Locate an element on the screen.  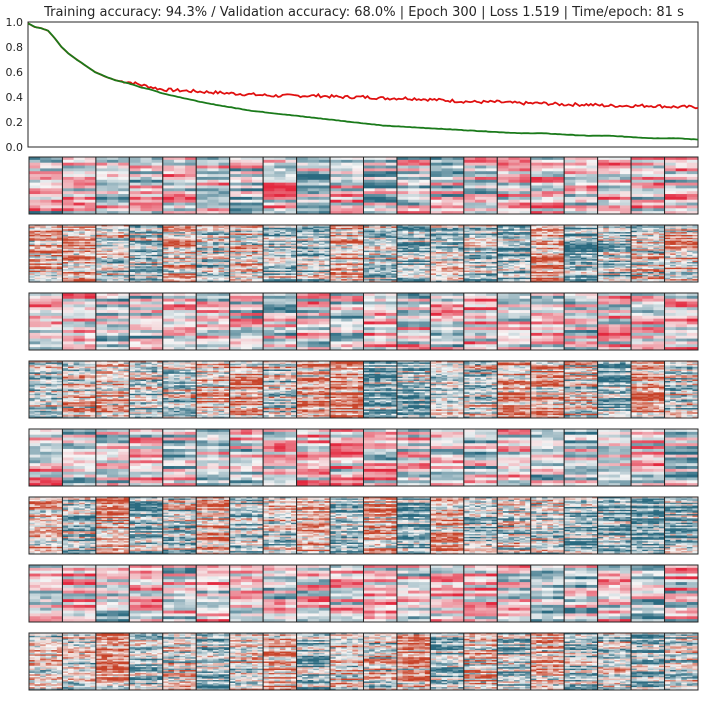
y-tick-label: 0.4 is located at coordinates (15, 97).